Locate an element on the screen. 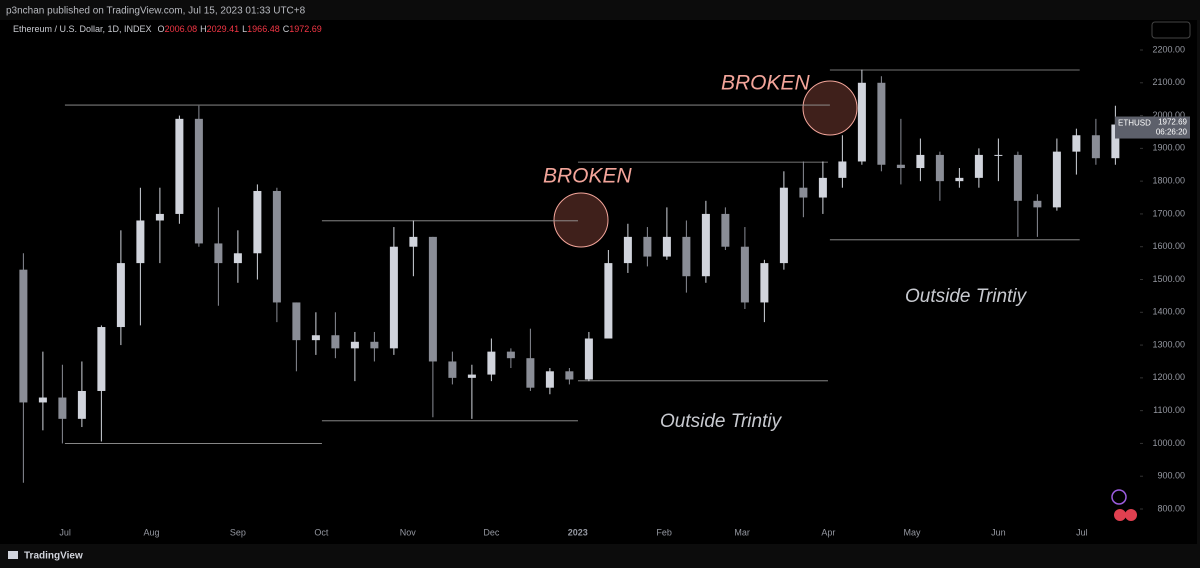 Image resolution: width=1200 pixels, height=568 pixels. y-tick-label: 1600.00 is located at coordinates (1168, 246).